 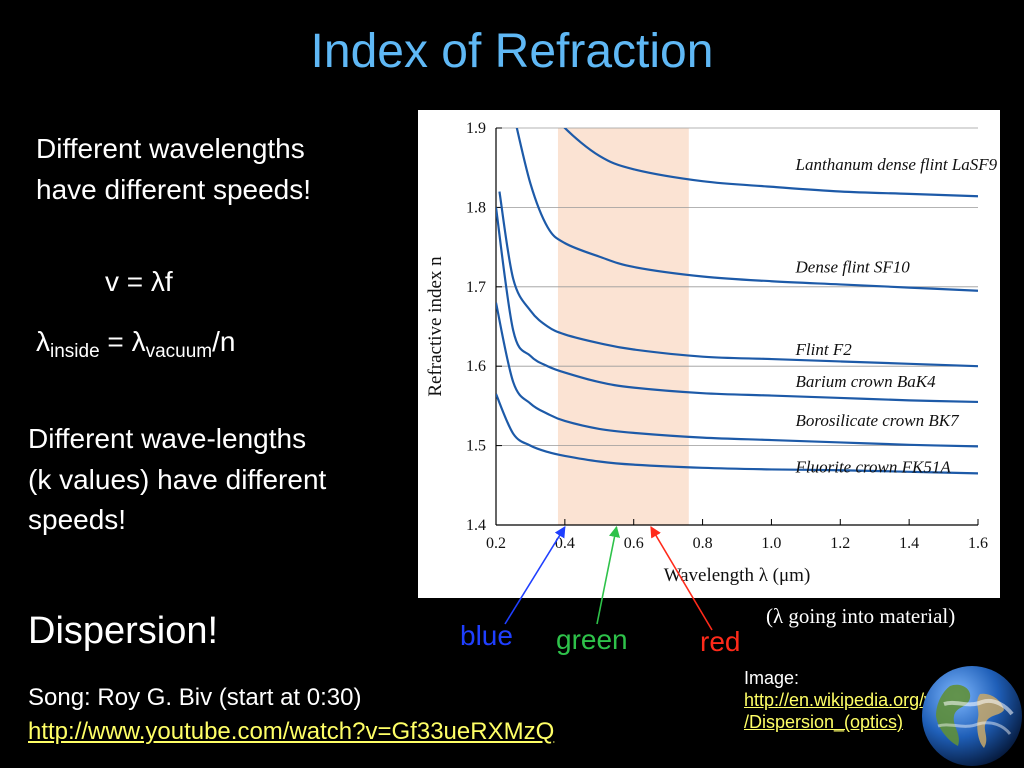 I want to click on x-axis-label: Wavelength λ (μm), so click(x=737, y=575).